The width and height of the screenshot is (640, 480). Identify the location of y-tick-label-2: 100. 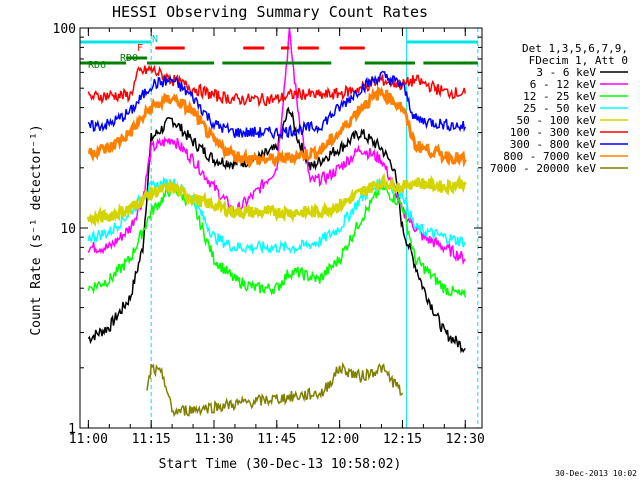
(64, 29).